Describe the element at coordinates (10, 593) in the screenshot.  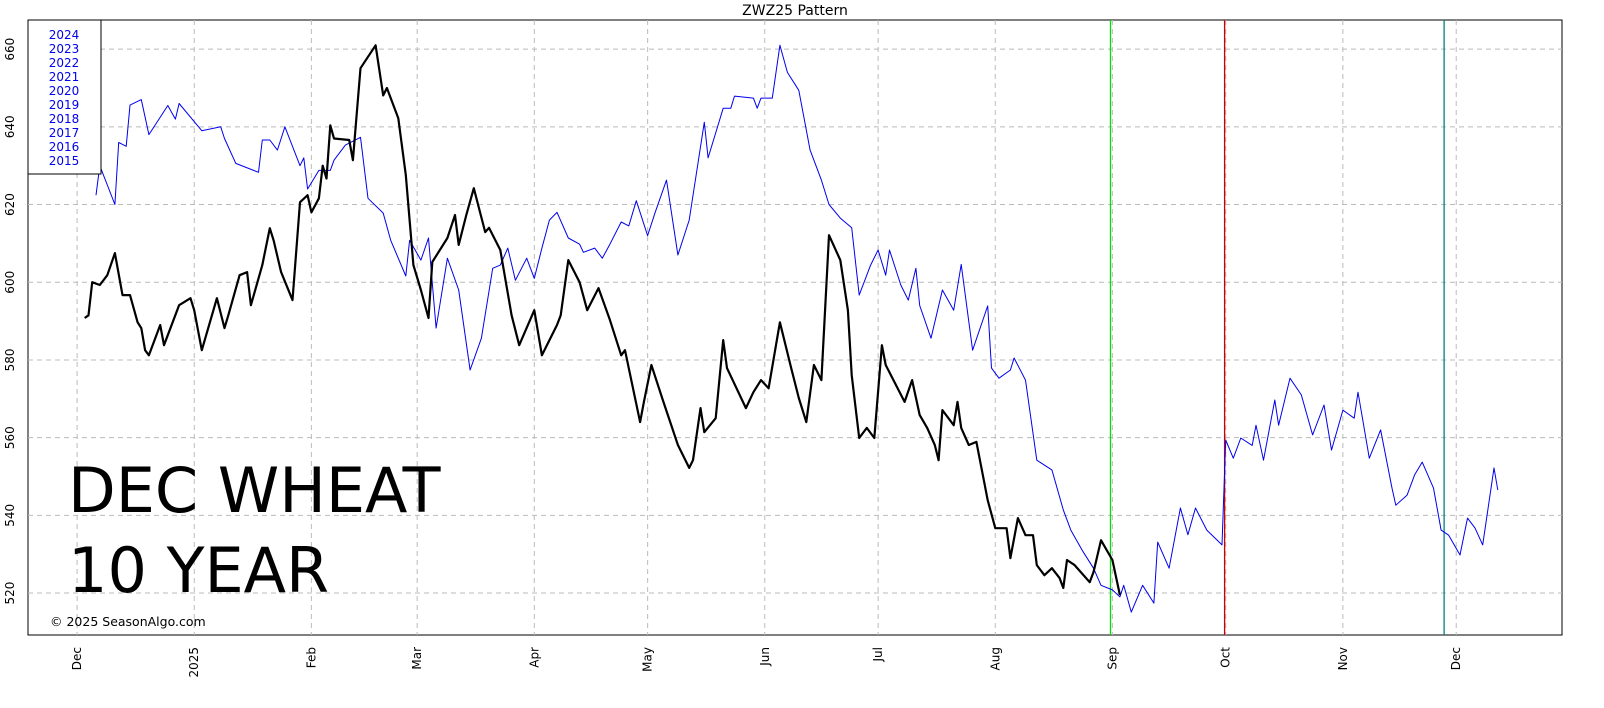
I see `y-tick-label: 520` at that location.